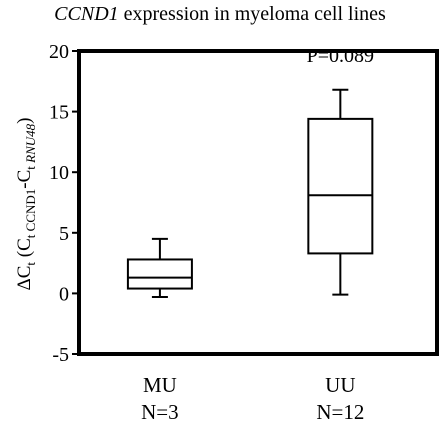 The width and height of the screenshot is (440, 425). I want to click on y-label-close: ), so click(24, 121).